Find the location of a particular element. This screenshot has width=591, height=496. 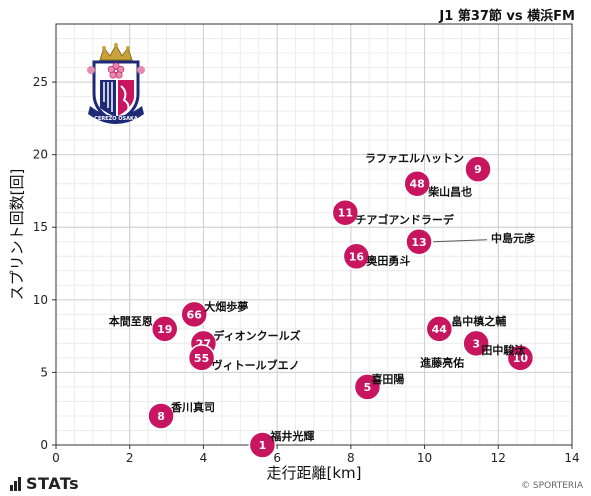

point-player-name: ディオンクールズ is located at coordinates (256, 335).